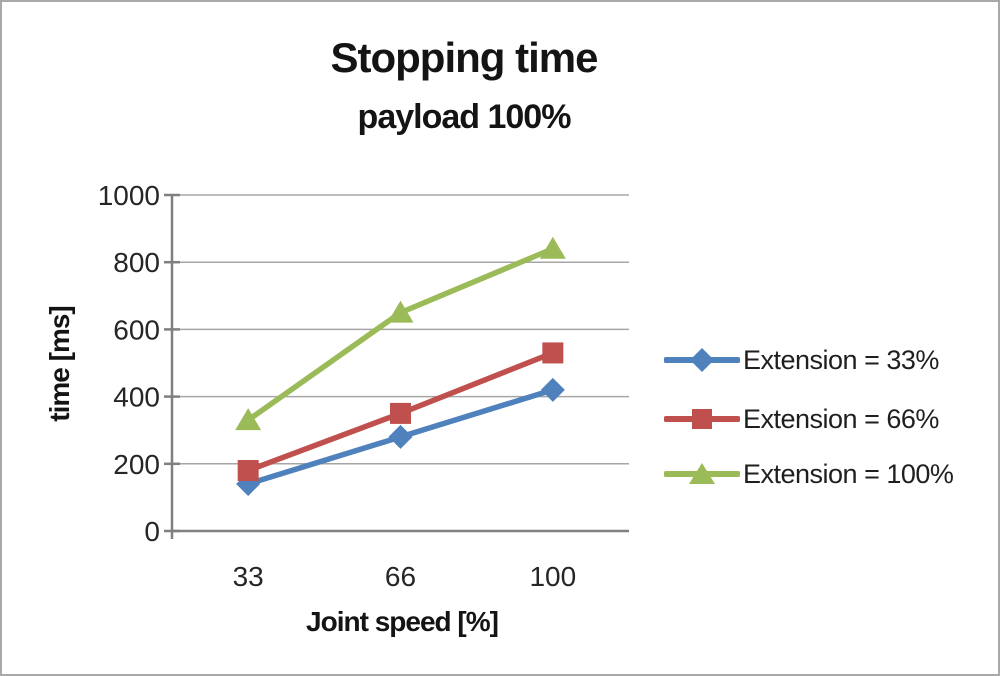 The image size is (1000, 676). Describe the element at coordinates (402, 621) in the screenshot. I see `x-axis-title: Joint speed [%]` at that location.